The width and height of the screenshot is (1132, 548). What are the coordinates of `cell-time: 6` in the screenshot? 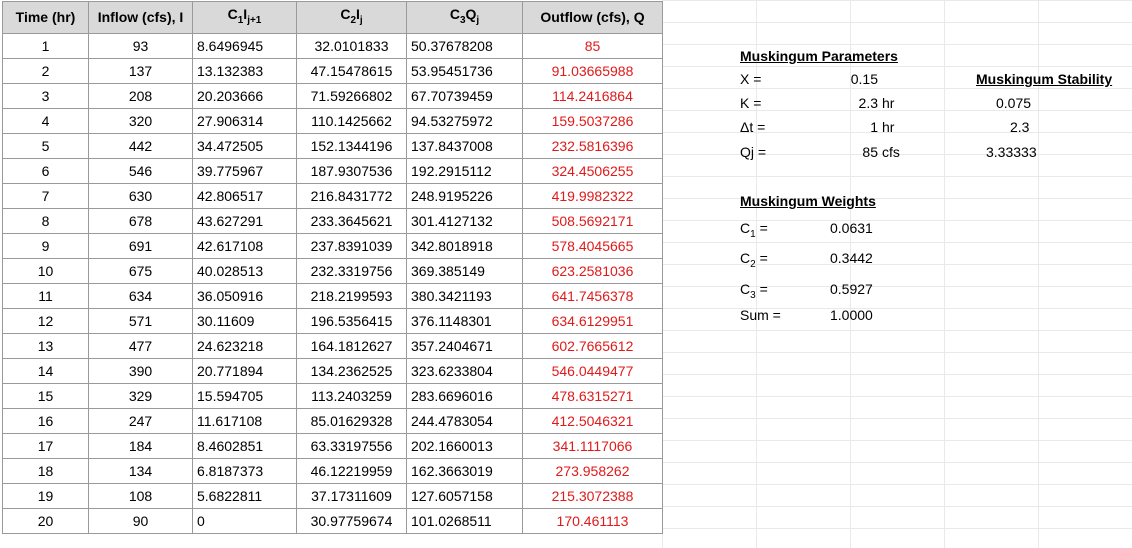 It's located at (45, 170).